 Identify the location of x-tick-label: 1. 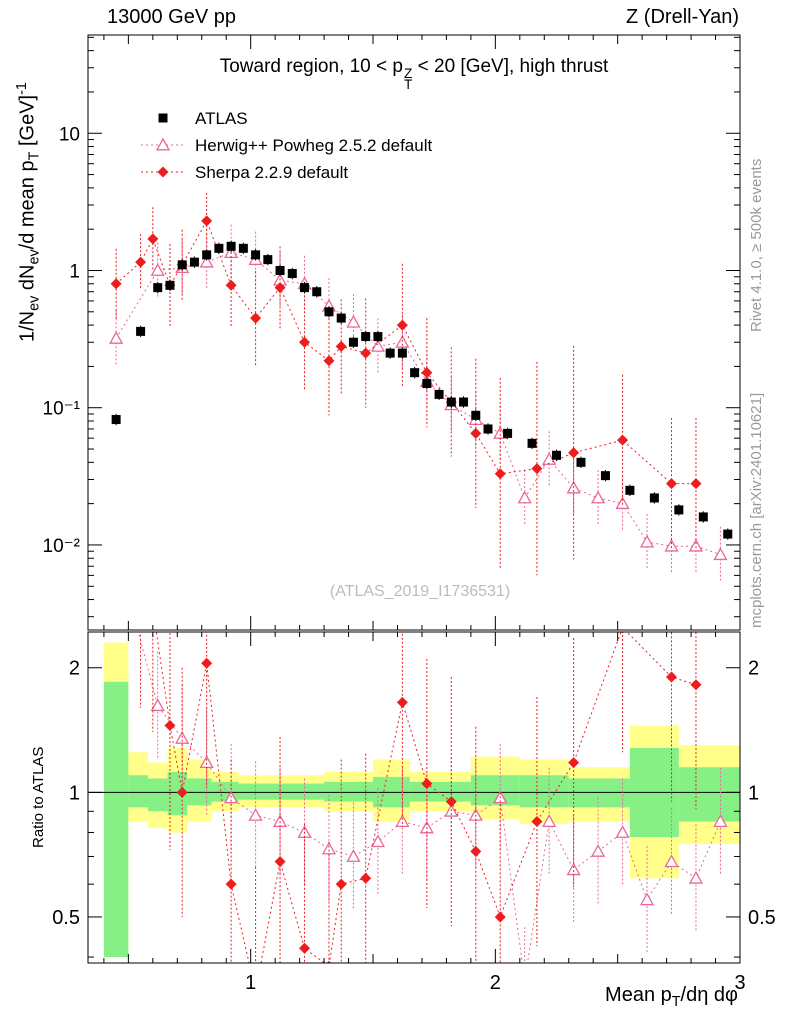
(250, 983).